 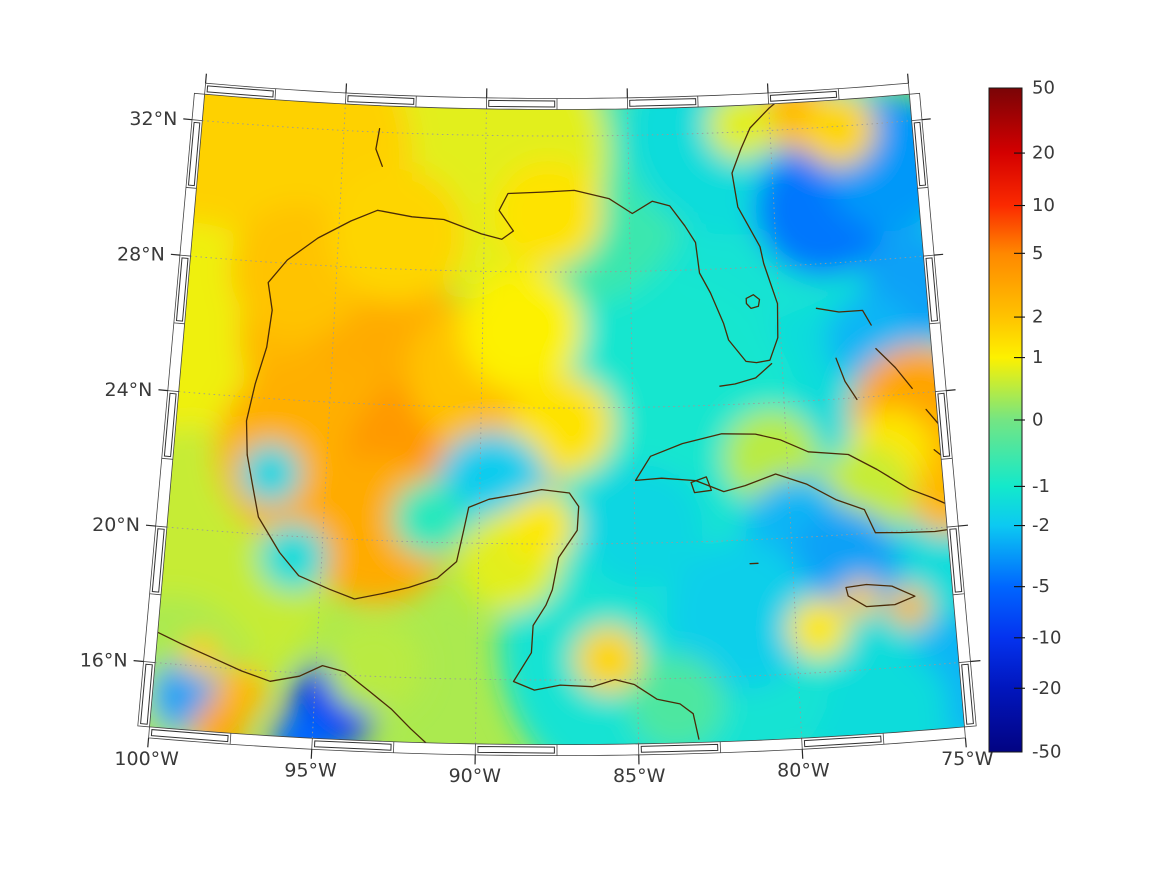 What do you see at coordinates (1043, 153) in the screenshot?
I see `colorbar-tick-label: 20` at bounding box center [1043, 153].